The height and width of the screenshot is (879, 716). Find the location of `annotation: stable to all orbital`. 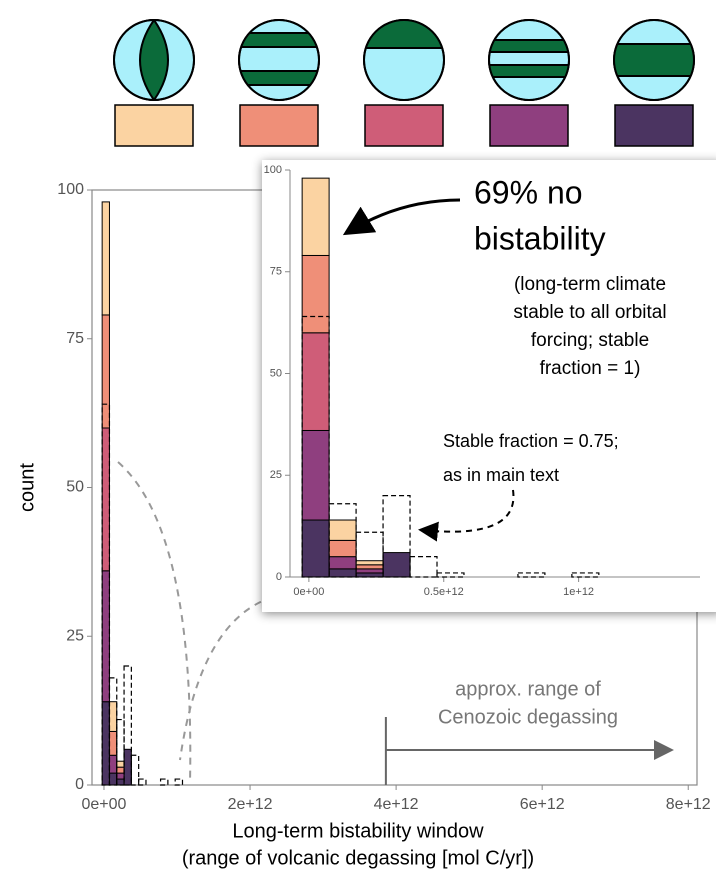

annotation: stable to all orbital is located at coordinates (589, 312).